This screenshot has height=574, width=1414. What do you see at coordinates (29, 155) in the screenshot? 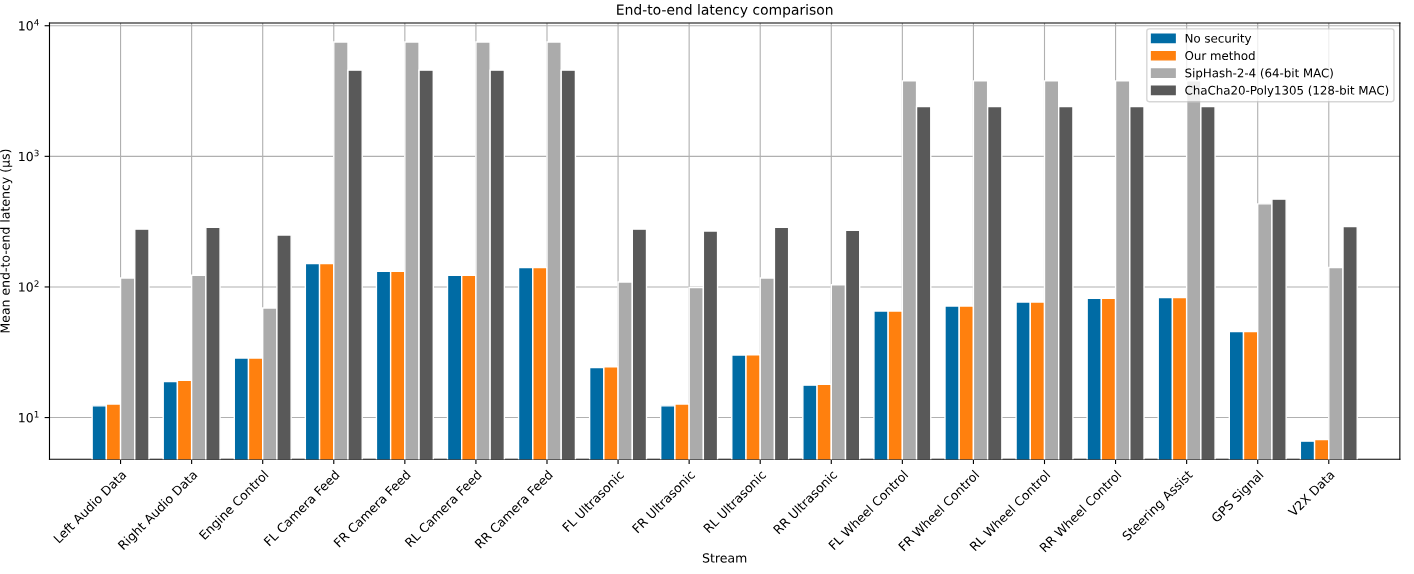
I see `y-tick-label: 10$^{3}$` at bounding box center [29, 155].